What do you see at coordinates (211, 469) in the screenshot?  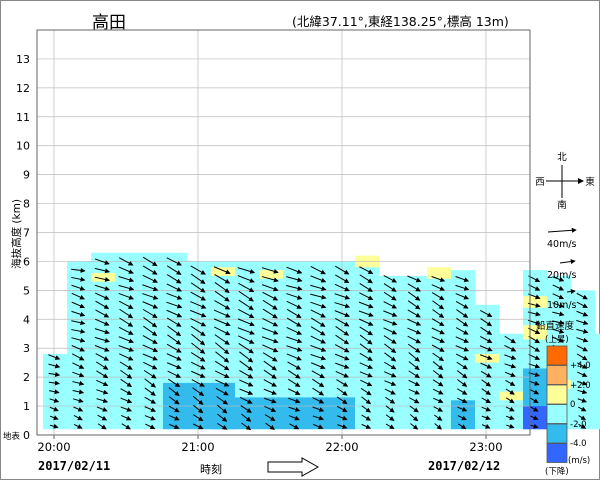 I see `x-axis-label: 時刻` at bounding box center [211, 469].